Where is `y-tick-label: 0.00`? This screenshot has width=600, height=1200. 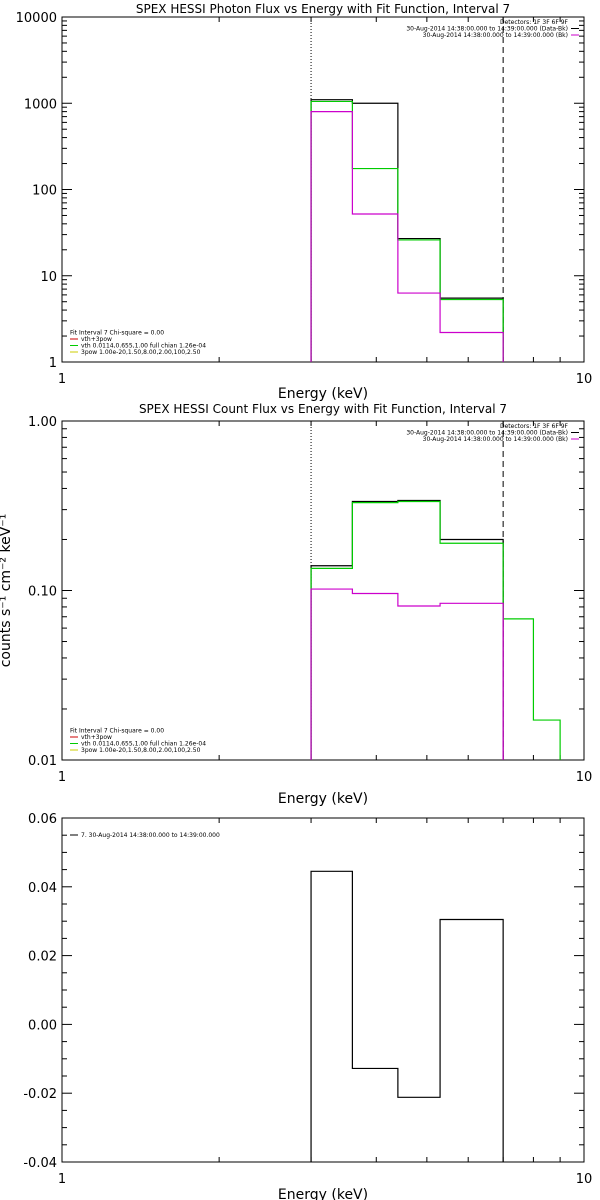 y-tick-label: 0.00 is located at coordinates (42, 1025).